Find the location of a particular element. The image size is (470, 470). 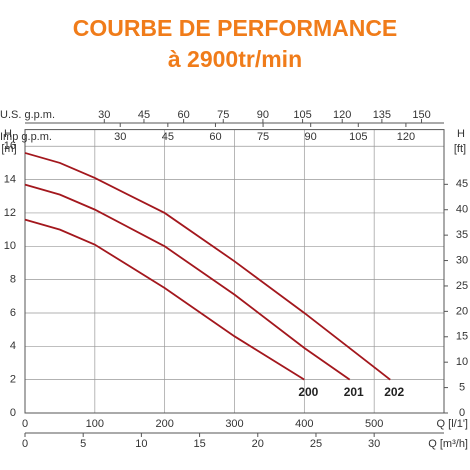

x-tick-label: 300 is located at coordinates (234, 424).